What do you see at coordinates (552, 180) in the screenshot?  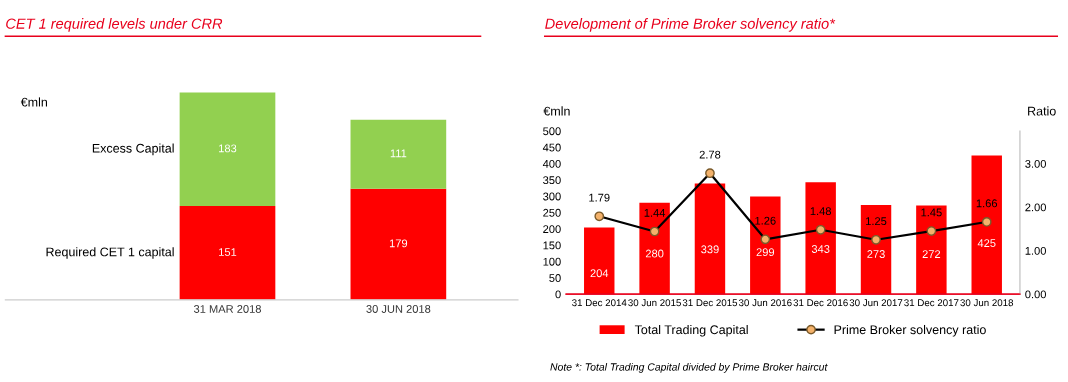 I see `y-tick-label: 350` at bounding box center [552, 180].